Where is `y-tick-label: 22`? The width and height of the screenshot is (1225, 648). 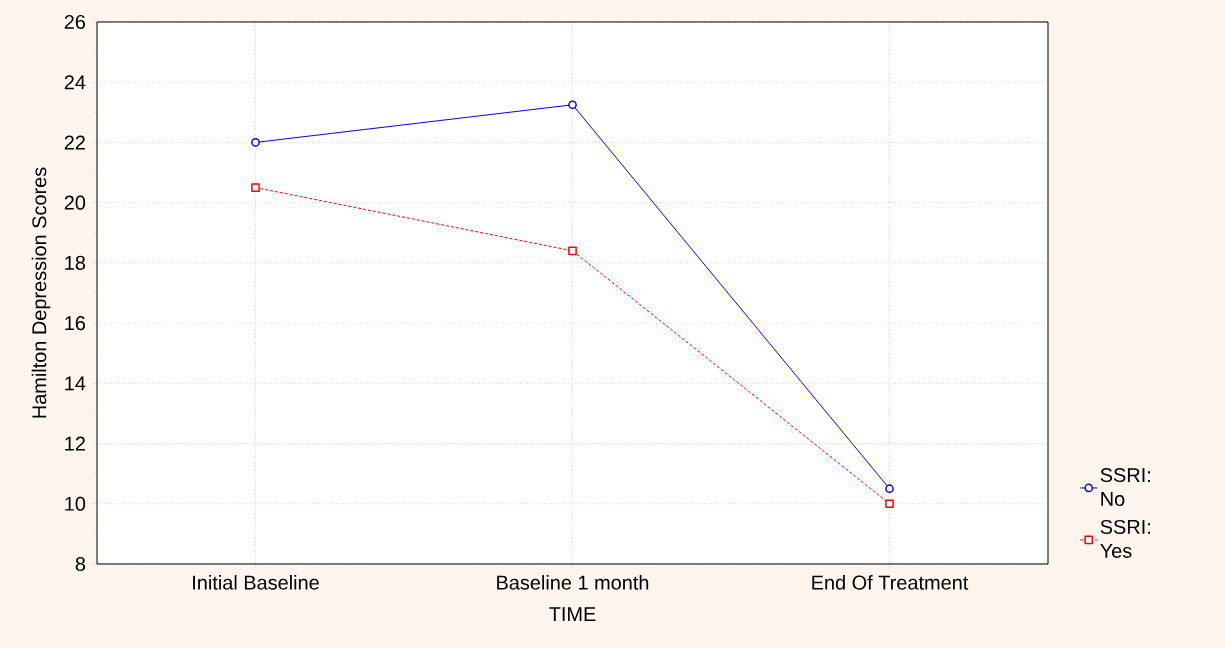
y-tick-label: 22 is located at coordinates (74, 142).